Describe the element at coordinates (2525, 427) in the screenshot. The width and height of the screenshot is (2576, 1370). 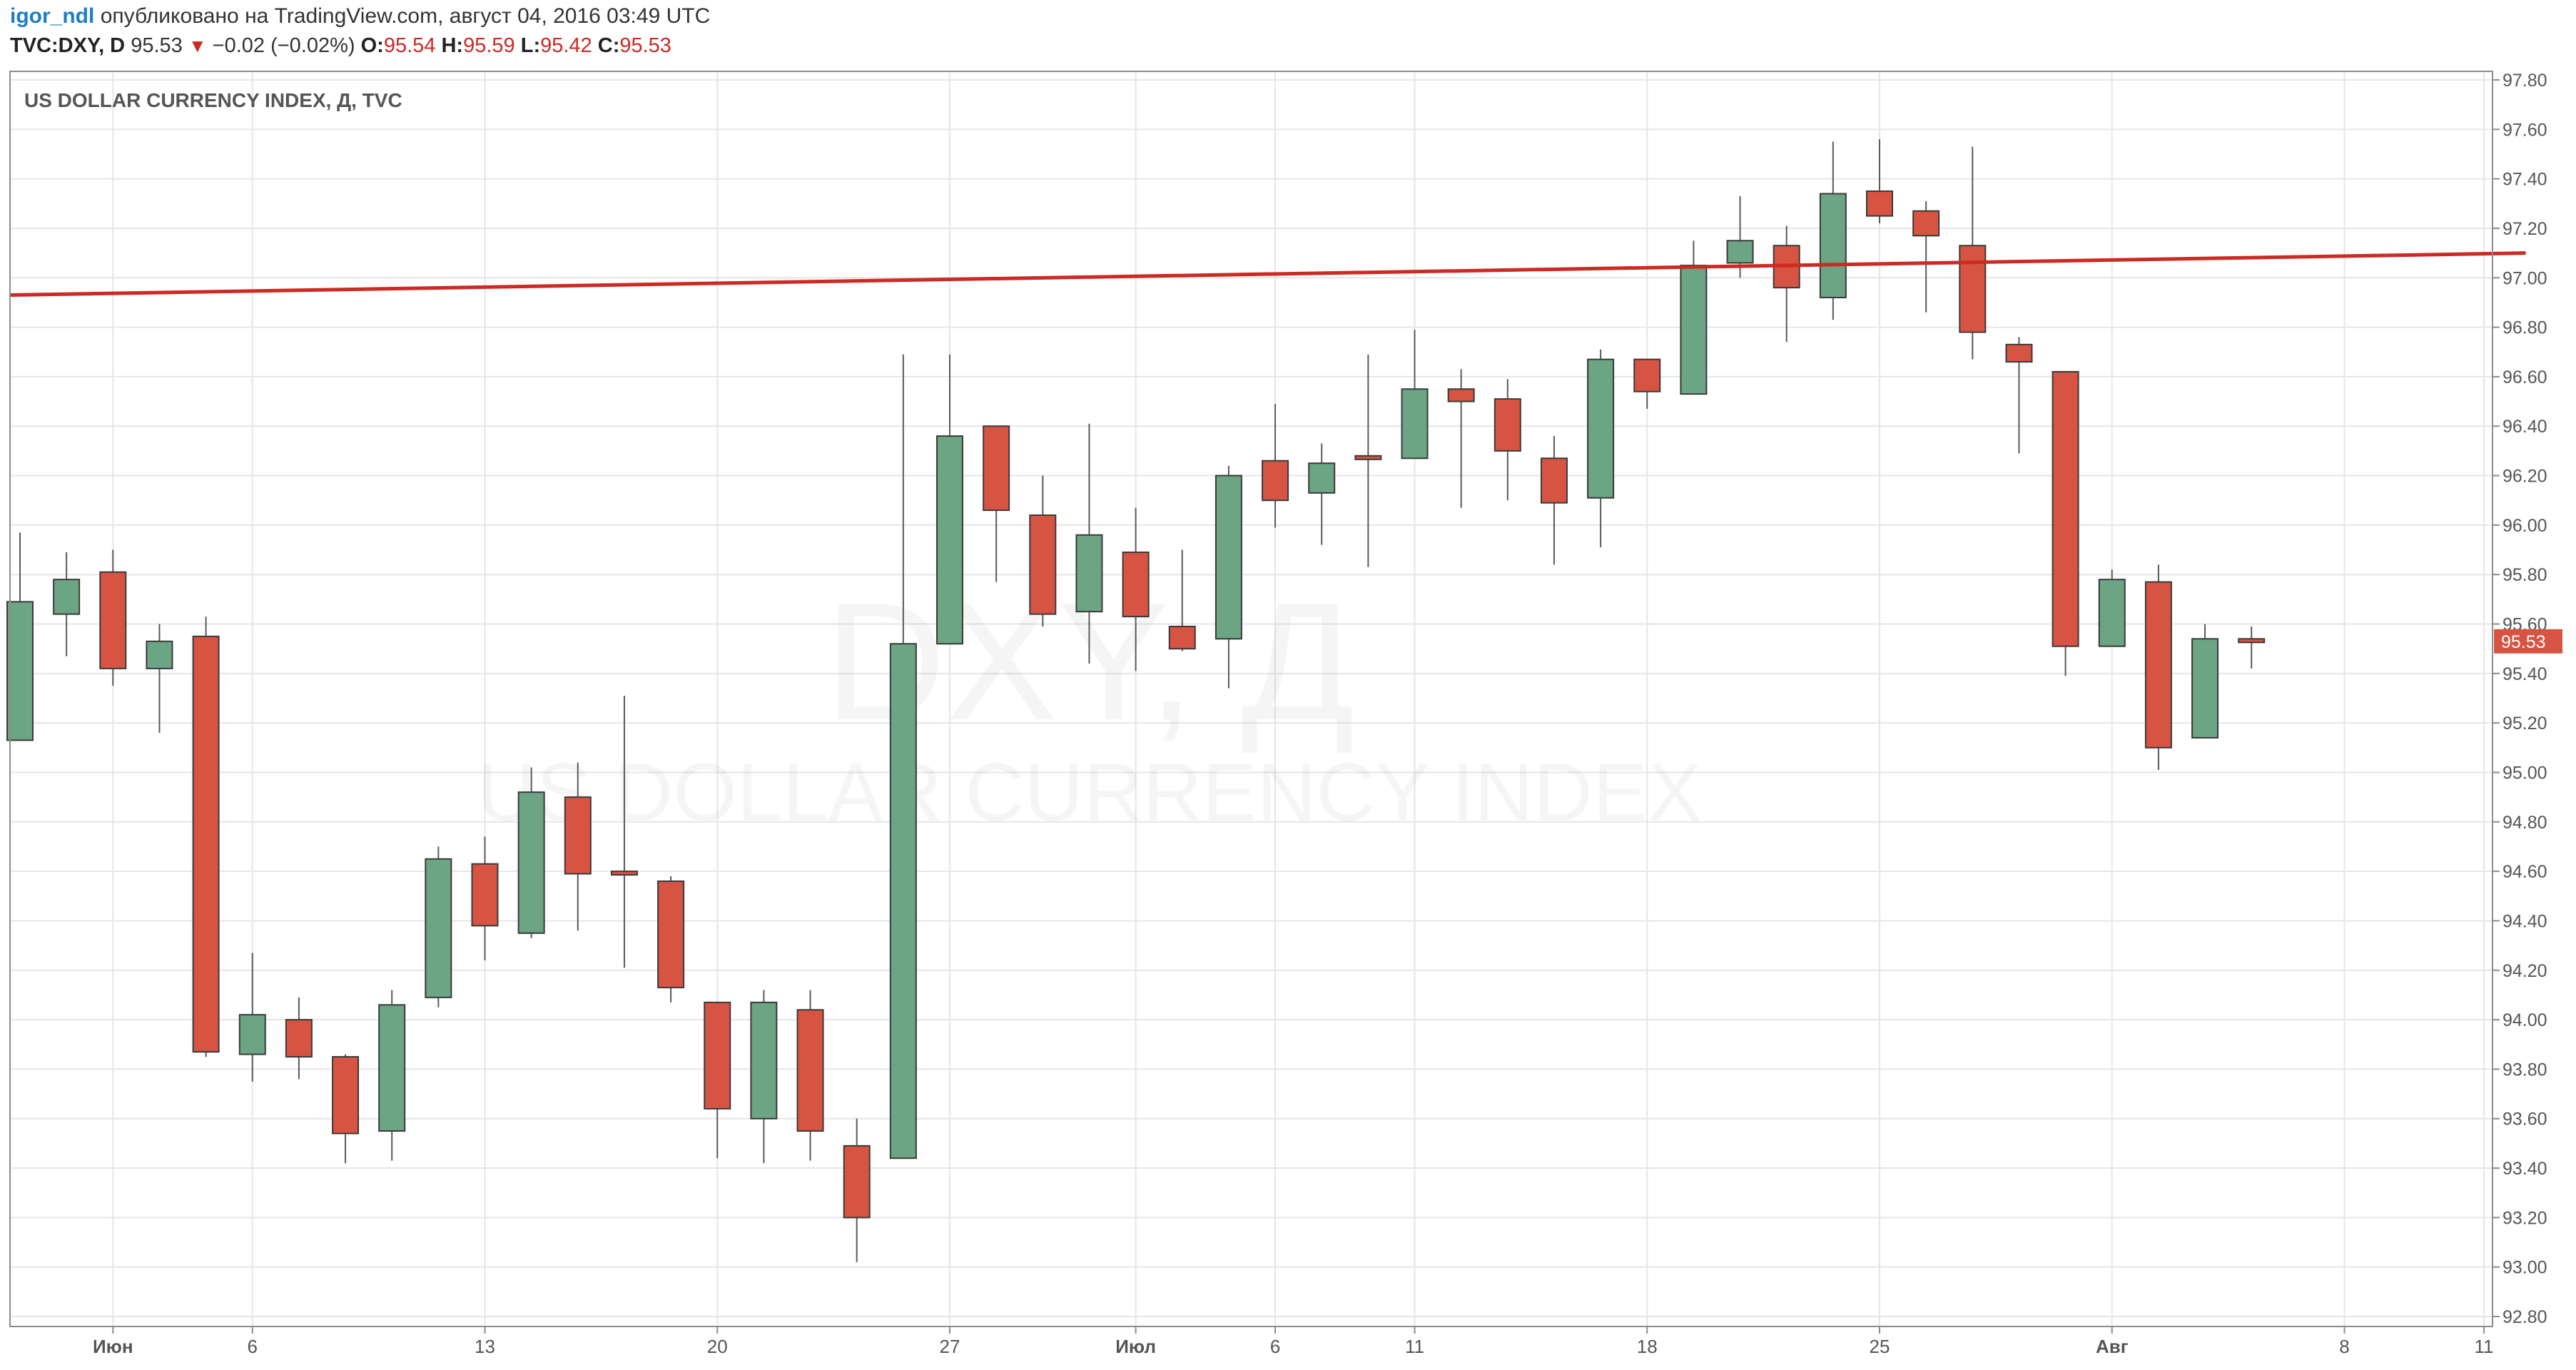
I see `y-tick-label: 96.40` at that location.